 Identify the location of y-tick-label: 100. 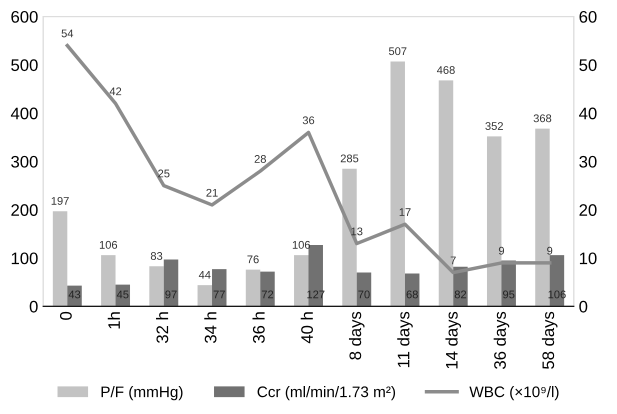
(25, 258).